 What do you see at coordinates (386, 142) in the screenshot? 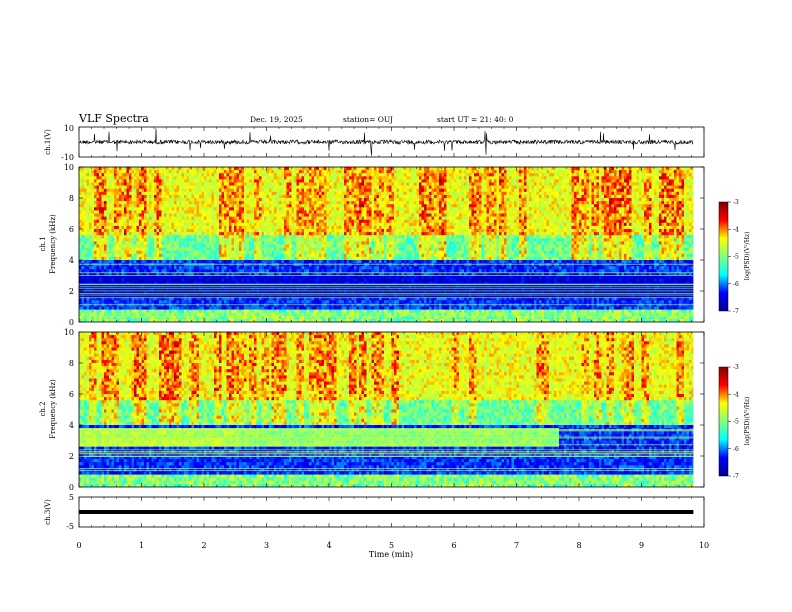
I see `ch1-waveform-line` at bounding box center [386, 142].